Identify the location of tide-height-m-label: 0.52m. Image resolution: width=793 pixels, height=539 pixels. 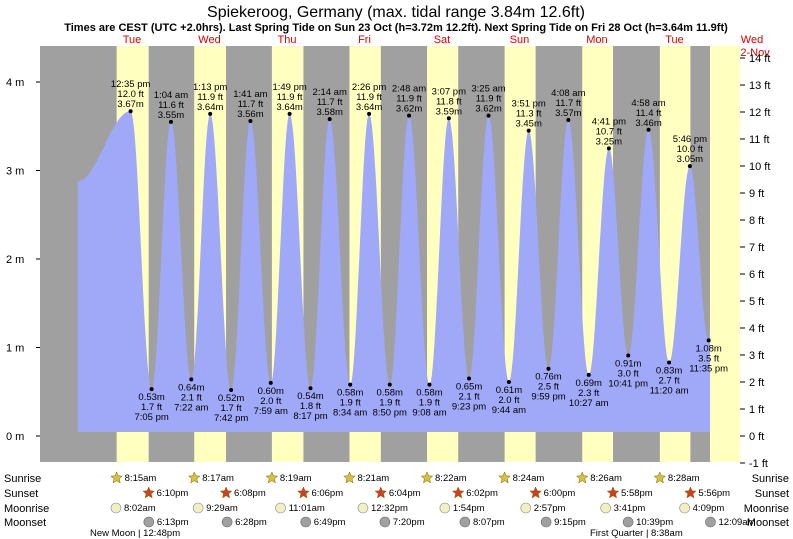
(231, 398).